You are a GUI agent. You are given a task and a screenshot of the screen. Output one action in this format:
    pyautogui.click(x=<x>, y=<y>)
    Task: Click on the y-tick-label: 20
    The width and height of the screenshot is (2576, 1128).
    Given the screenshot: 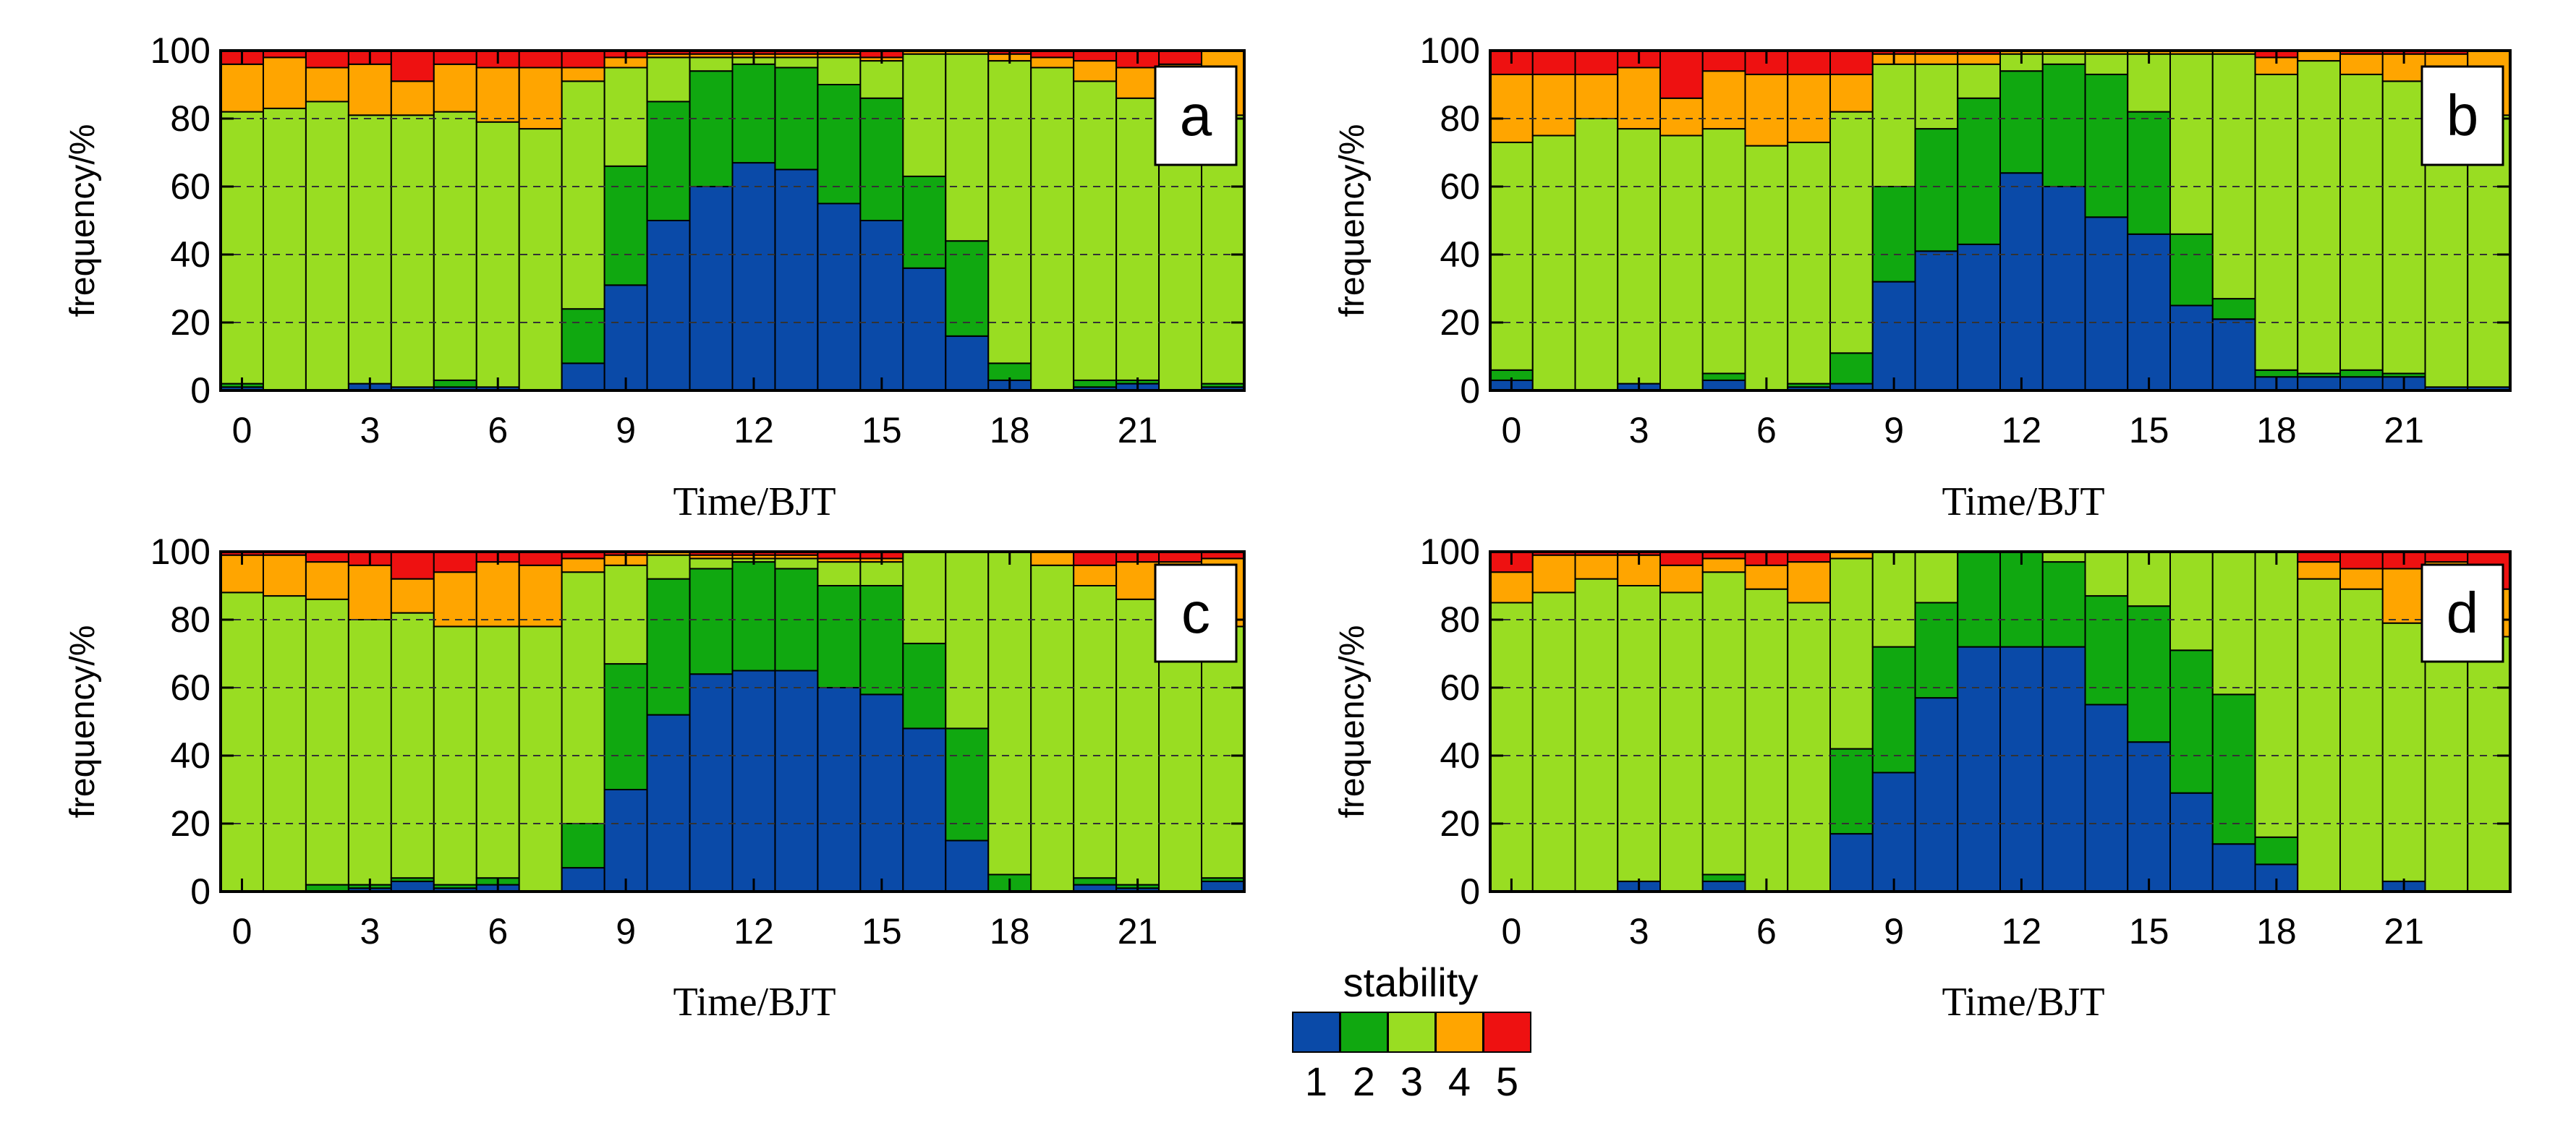 What is the action you would take?
    pyautogui.click(x=190, y=323)
    